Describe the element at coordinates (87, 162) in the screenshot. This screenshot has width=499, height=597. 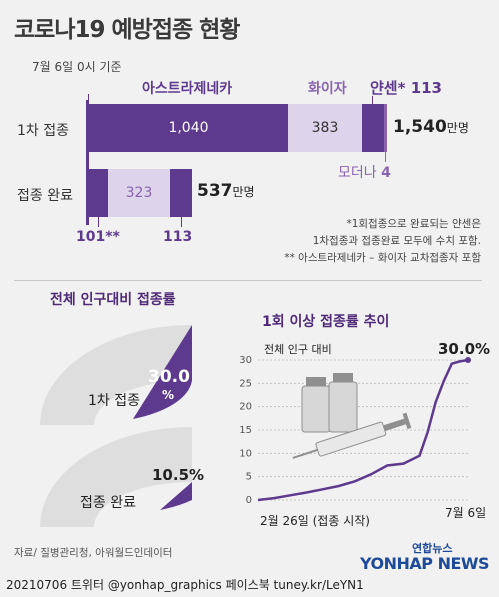
I see `bar-axis` at that location.